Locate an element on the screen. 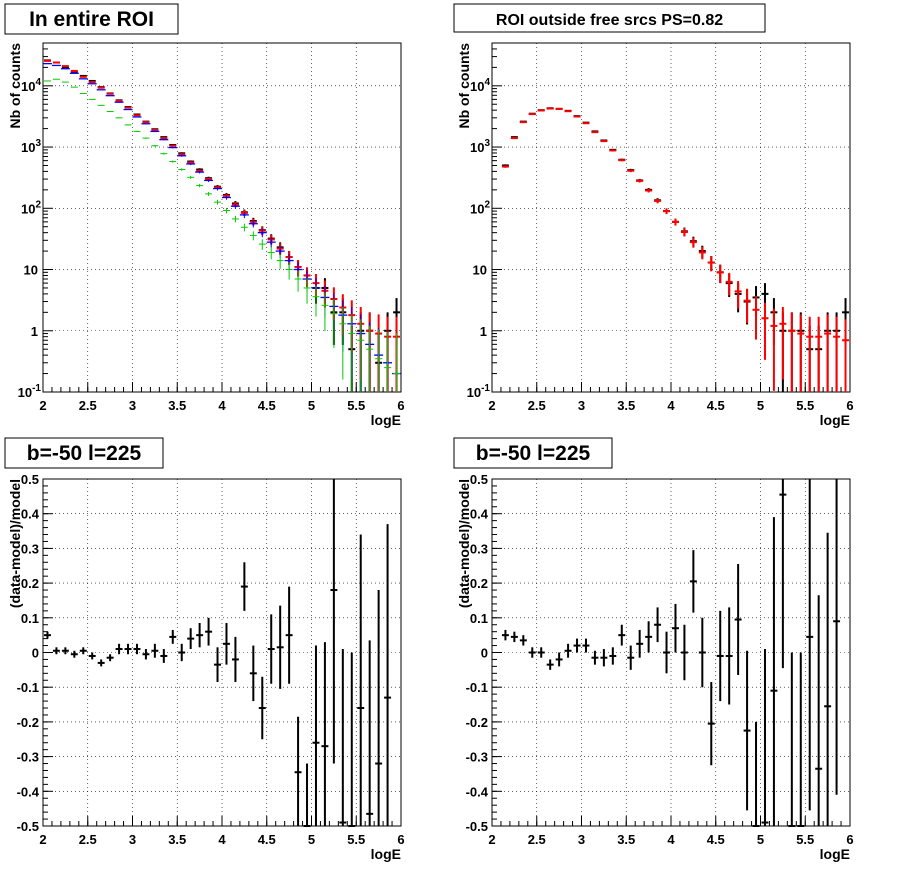 The height and width of the screenshot is (871, 898). chart-title: In entire ROI is located at coordinates (91, 19).